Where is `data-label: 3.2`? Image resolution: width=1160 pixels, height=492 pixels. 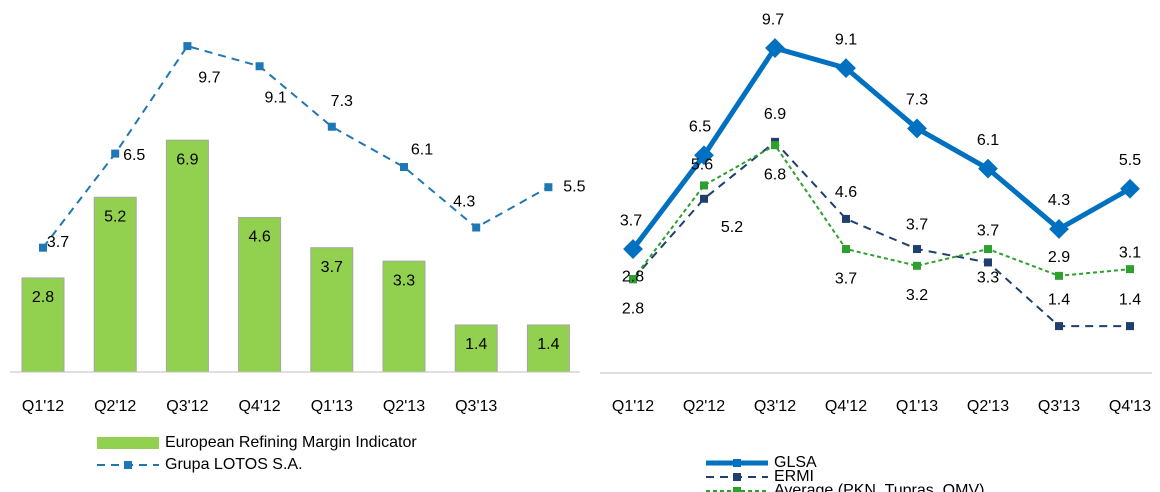
data-label: 3.2 is located at coordinates (917, 295).